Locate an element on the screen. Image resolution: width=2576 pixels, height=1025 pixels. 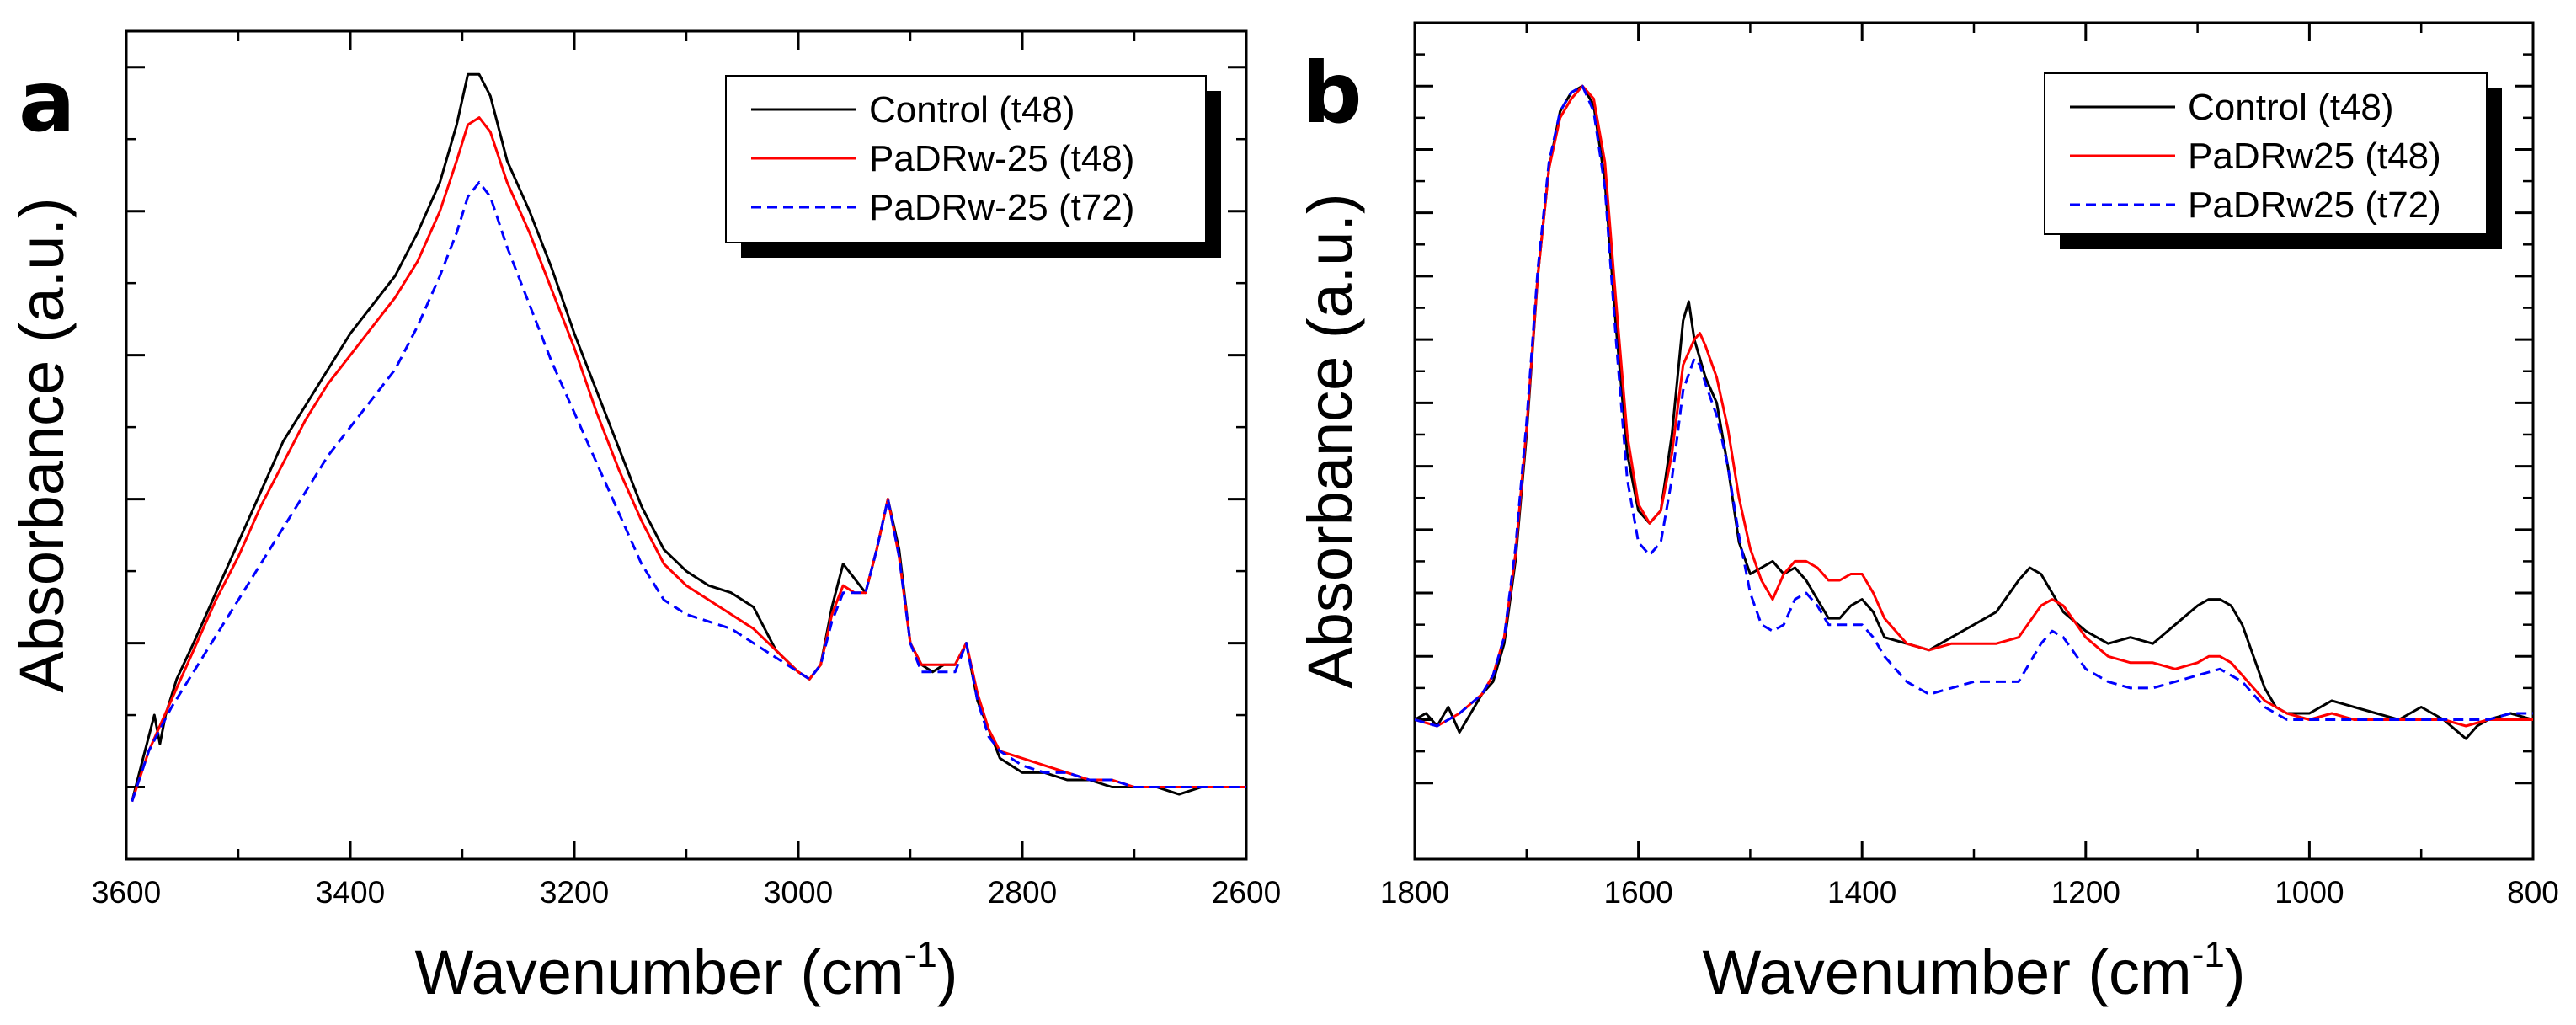
legend-label: PaDRw25 (t48) is located at coordinates (2314, 156).